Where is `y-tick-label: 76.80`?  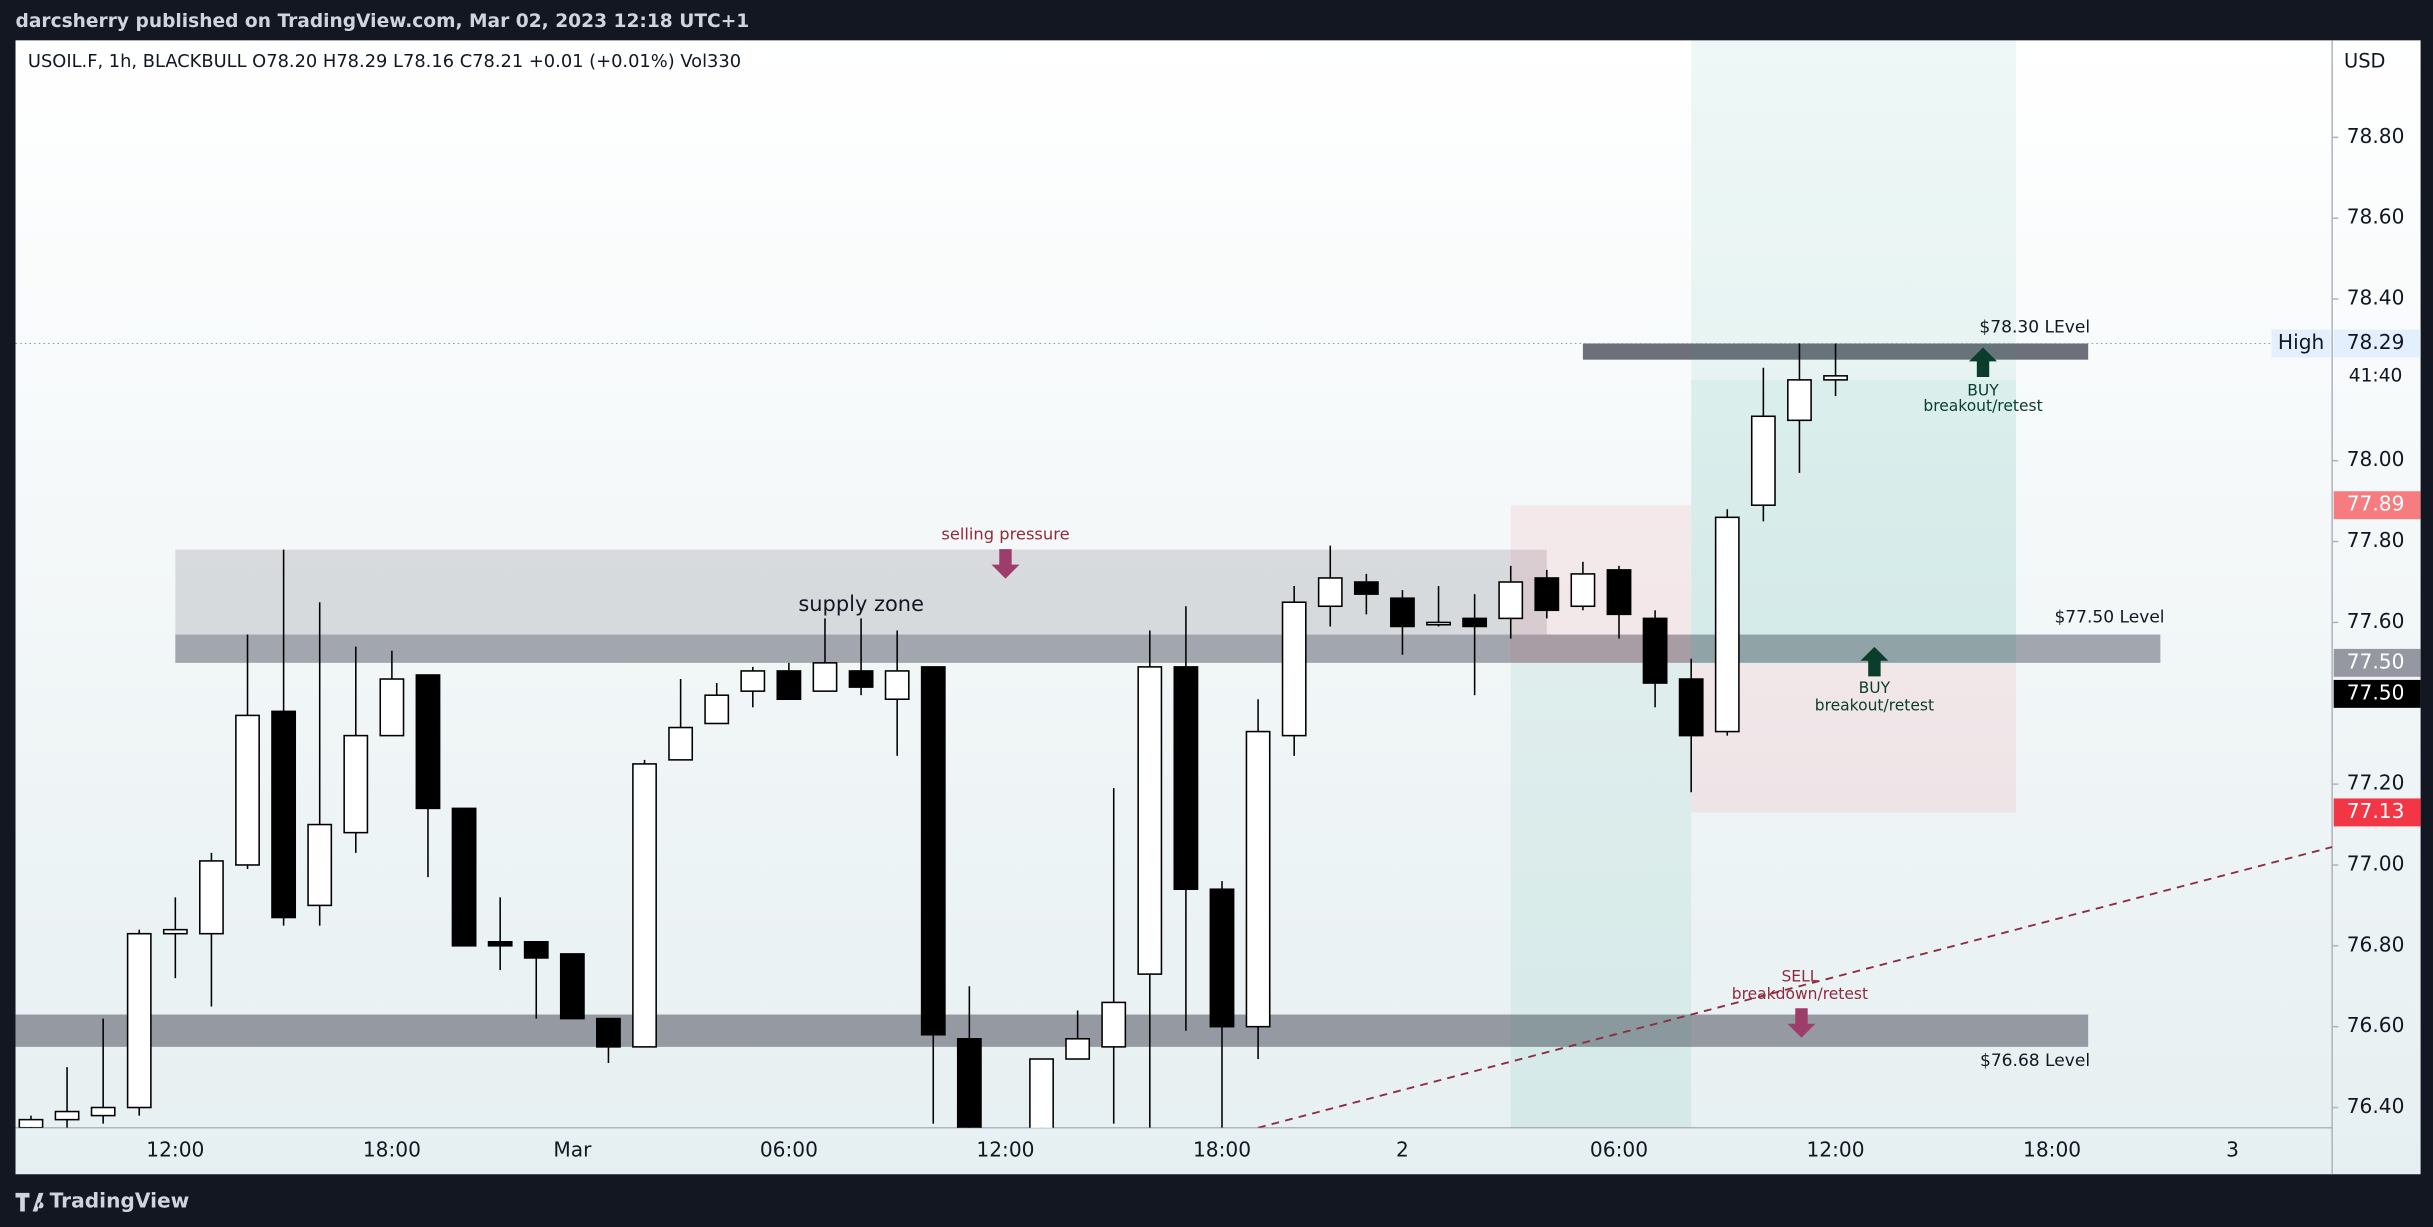 y-tick-label: 76.80 is located at coordinates (2376, 944).